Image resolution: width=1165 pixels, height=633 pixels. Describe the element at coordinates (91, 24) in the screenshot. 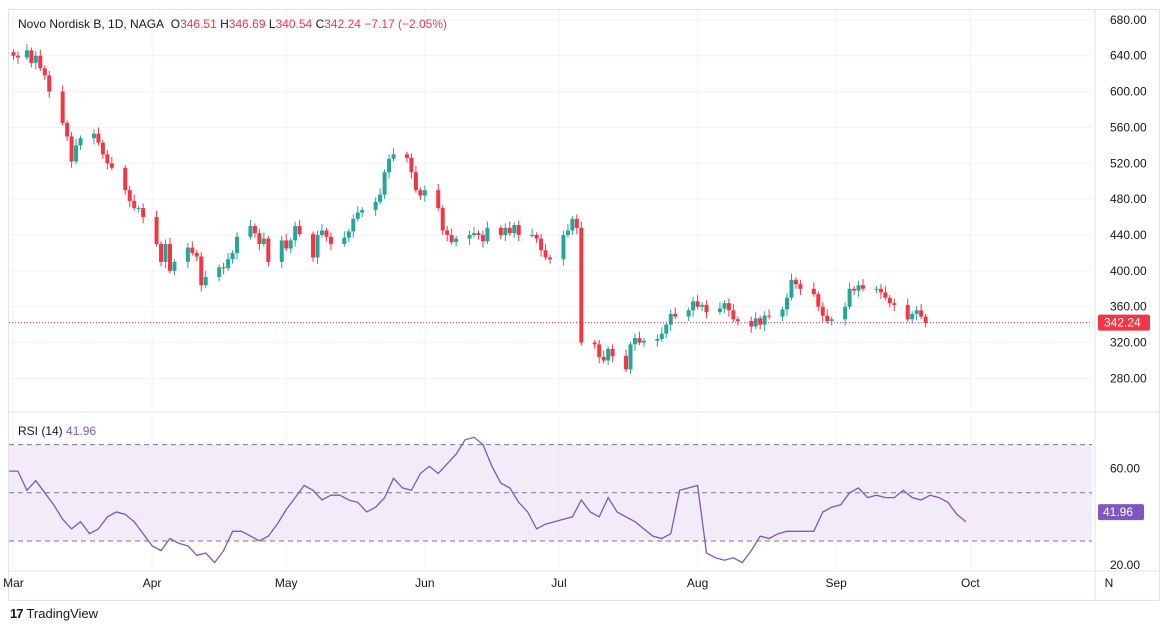

I see `symbol-name: Novo Nordisk B, 1D, NAGA` at that location.